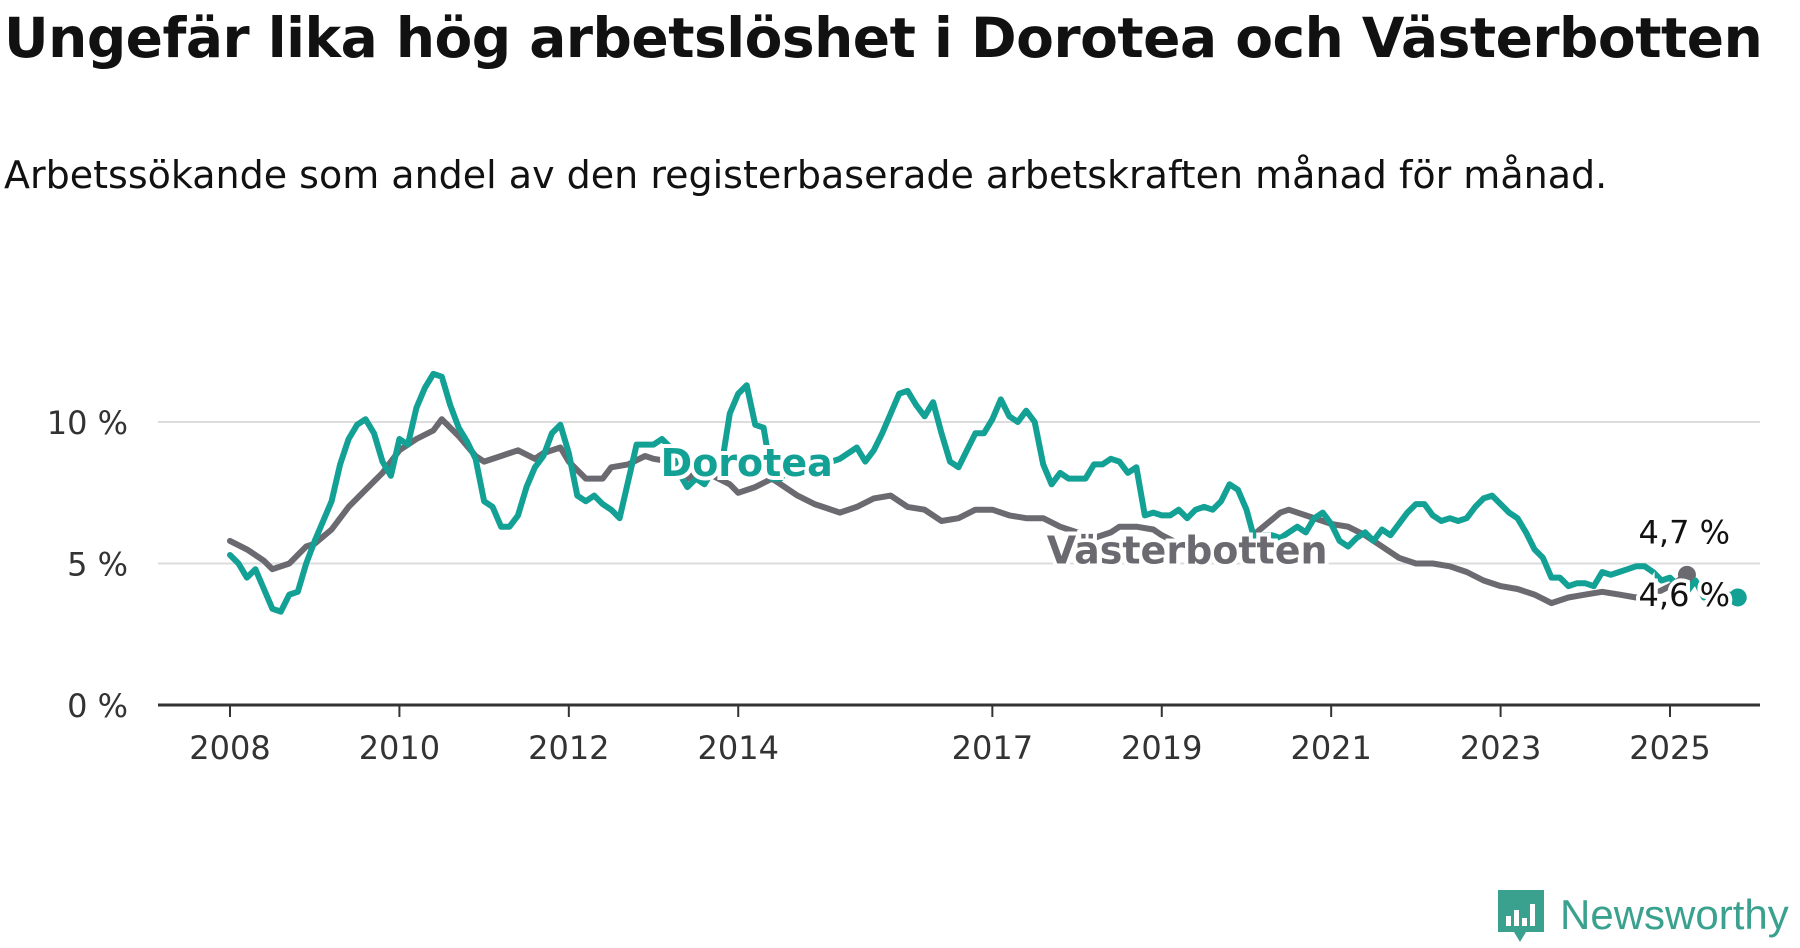 This screenshot has width=1800, height=948. I want to click on y-axis-ticks: 0 % 5 % 10 %, so click(87, 564).